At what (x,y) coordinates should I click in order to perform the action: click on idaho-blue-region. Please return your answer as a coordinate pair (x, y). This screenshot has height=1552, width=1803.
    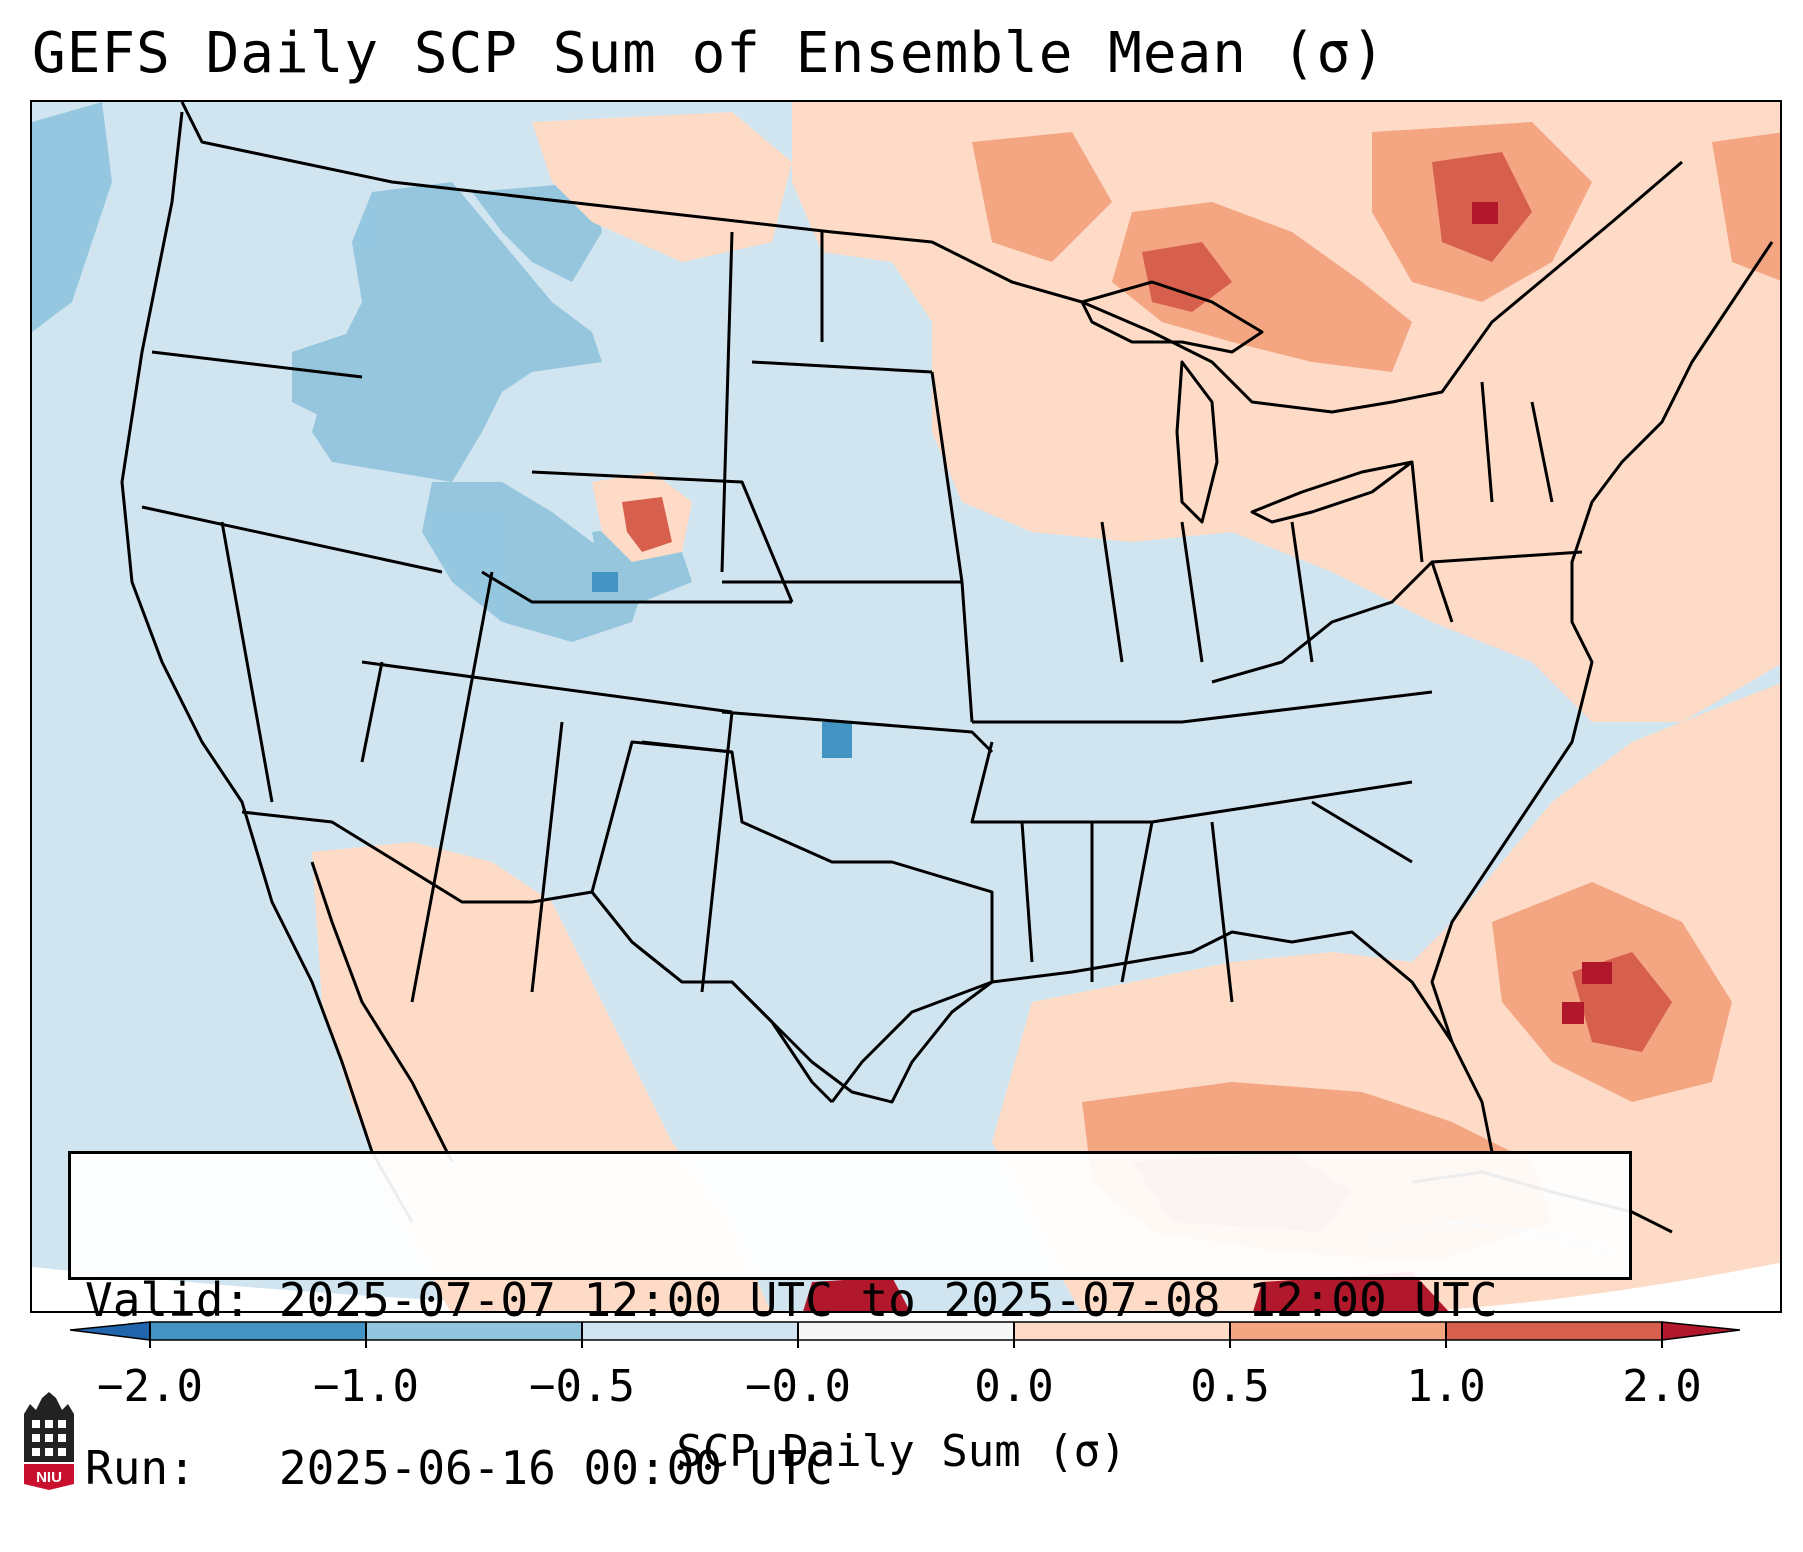
    Looking at the image, I should click on (457, 332).